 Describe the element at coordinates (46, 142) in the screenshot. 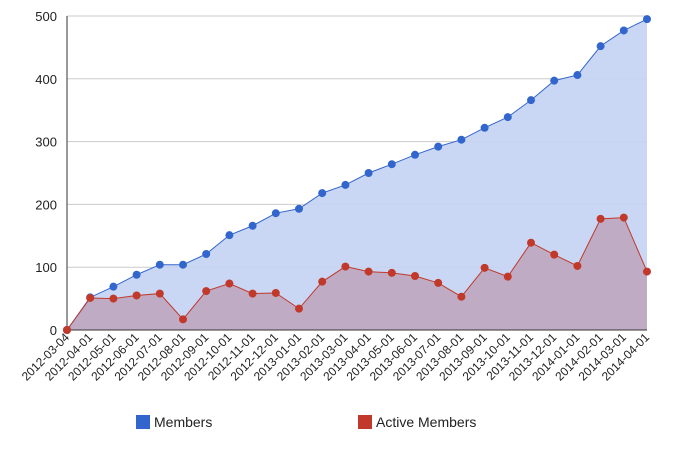

I see `y-tick-label: 300` at that location.